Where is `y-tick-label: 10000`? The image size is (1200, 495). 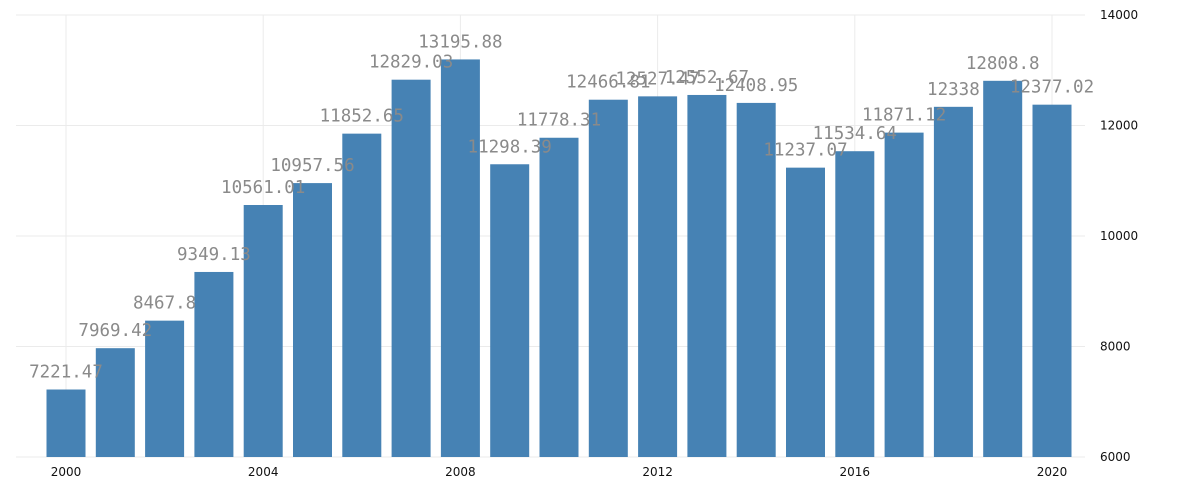
y-tick-label: 10000 is located at coordinates (1119, 236).